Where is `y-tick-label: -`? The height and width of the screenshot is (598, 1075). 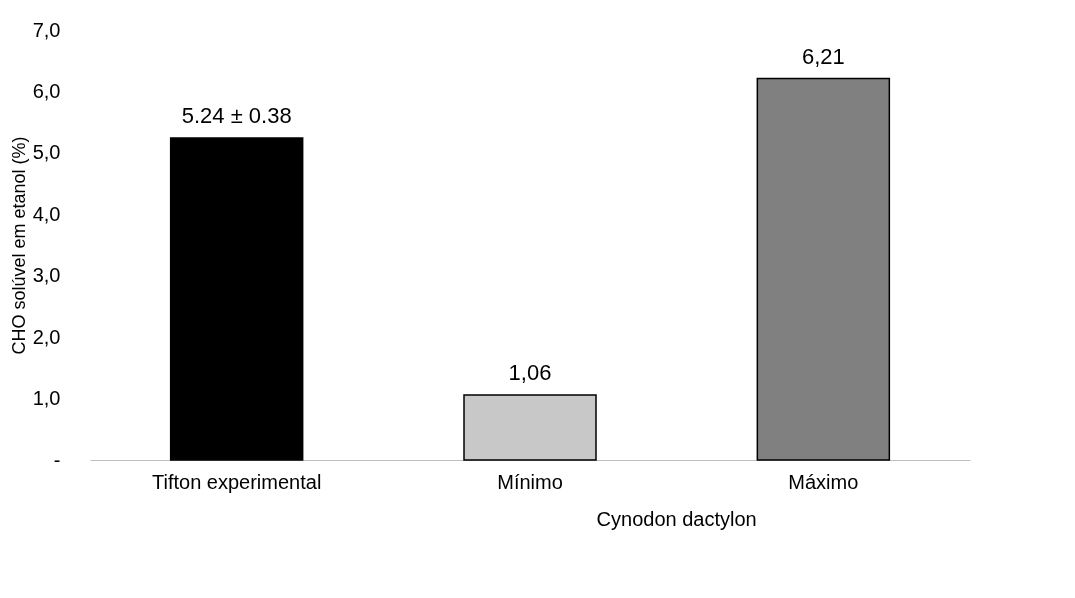 y-tick-label: - is located at coordinates (57, 459).